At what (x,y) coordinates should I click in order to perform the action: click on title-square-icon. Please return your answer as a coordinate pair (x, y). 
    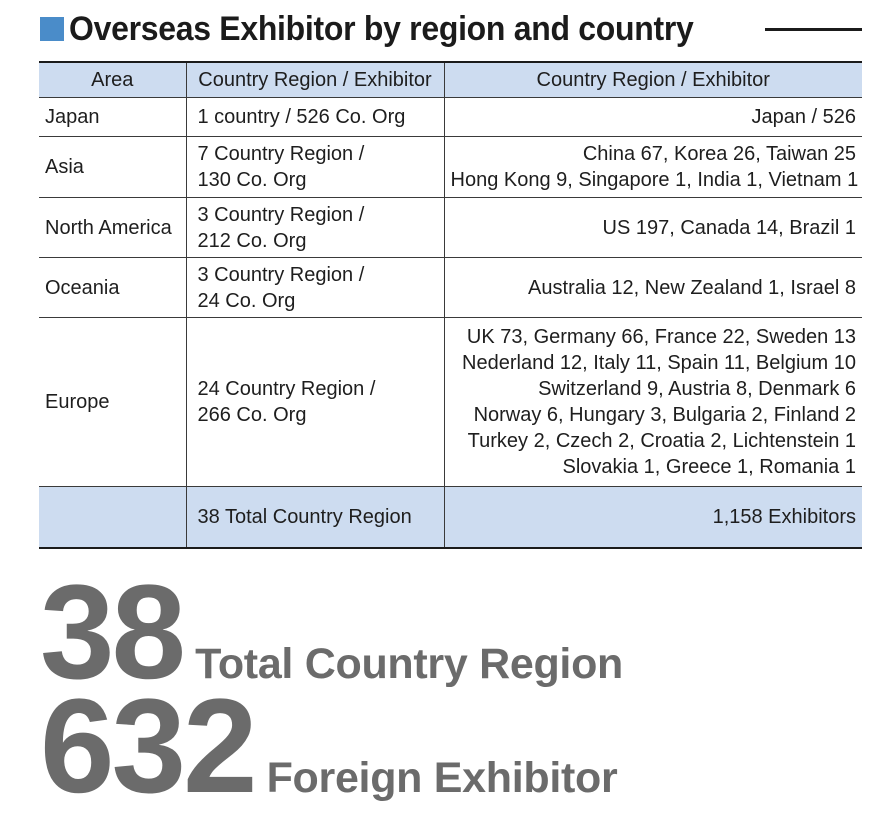
    Looking at the image, I should click on (52, 29).